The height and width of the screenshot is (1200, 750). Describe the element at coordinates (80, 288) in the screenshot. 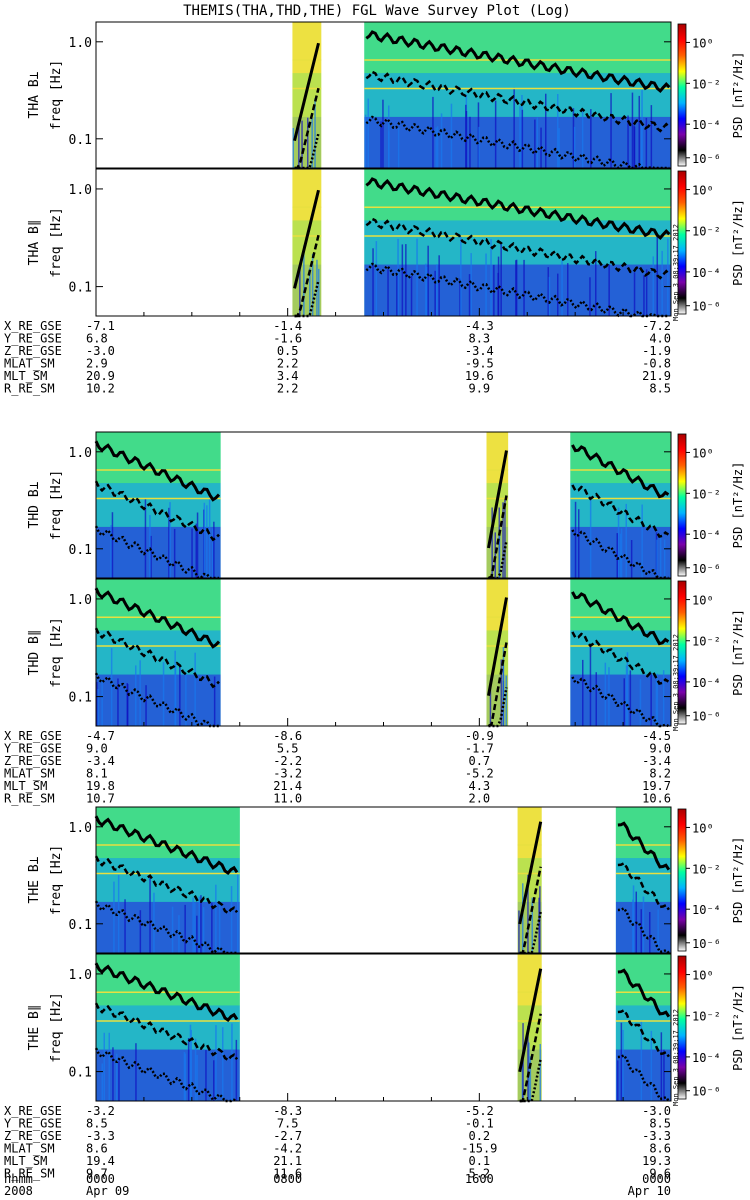

I see `y-tick-label: 0.1` at that location.